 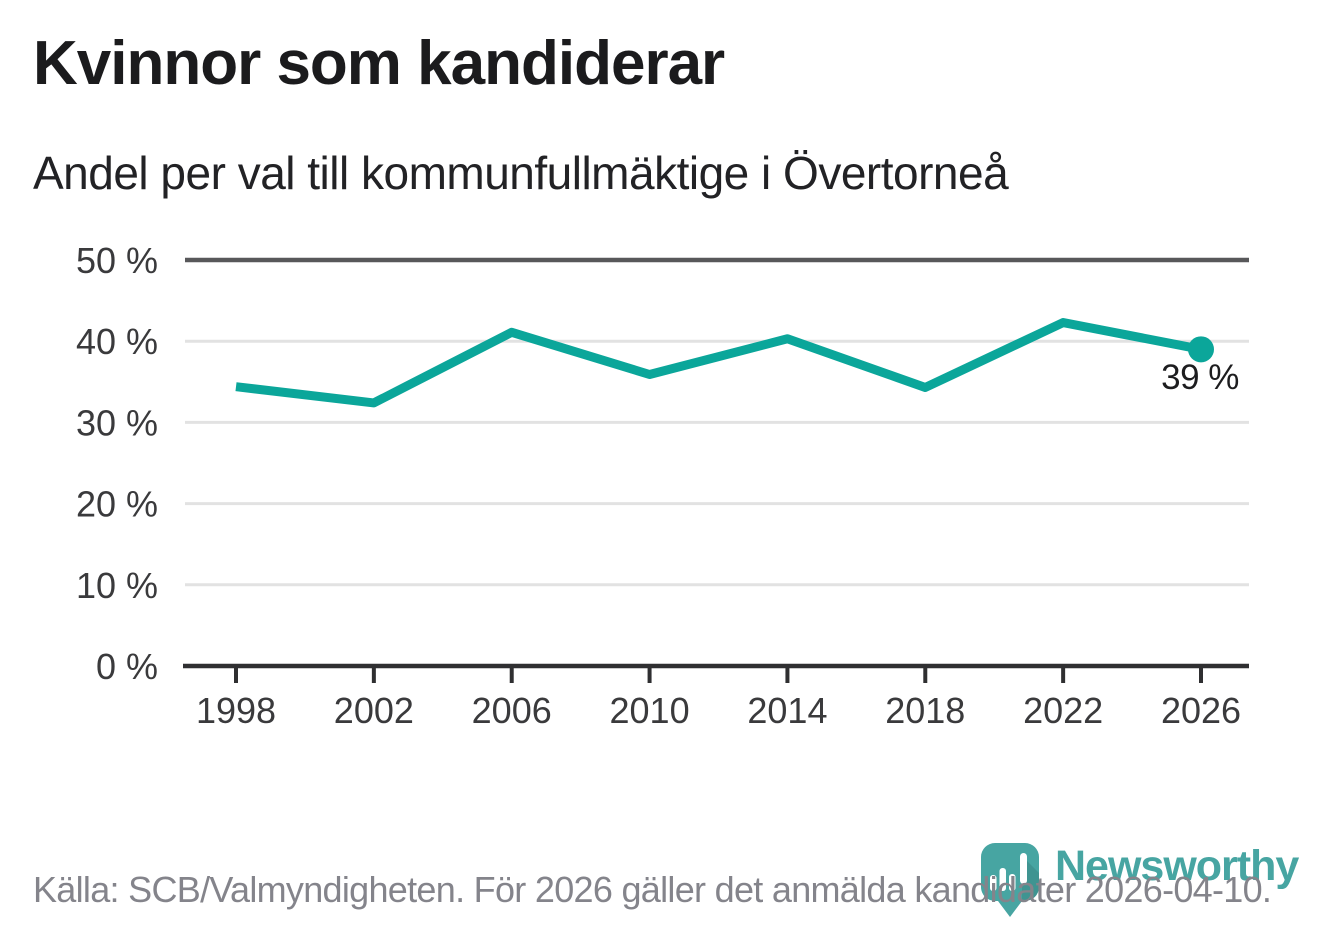 I want to click on newsworthy-logo: Newsworthy, so click(x=1140, y=880).